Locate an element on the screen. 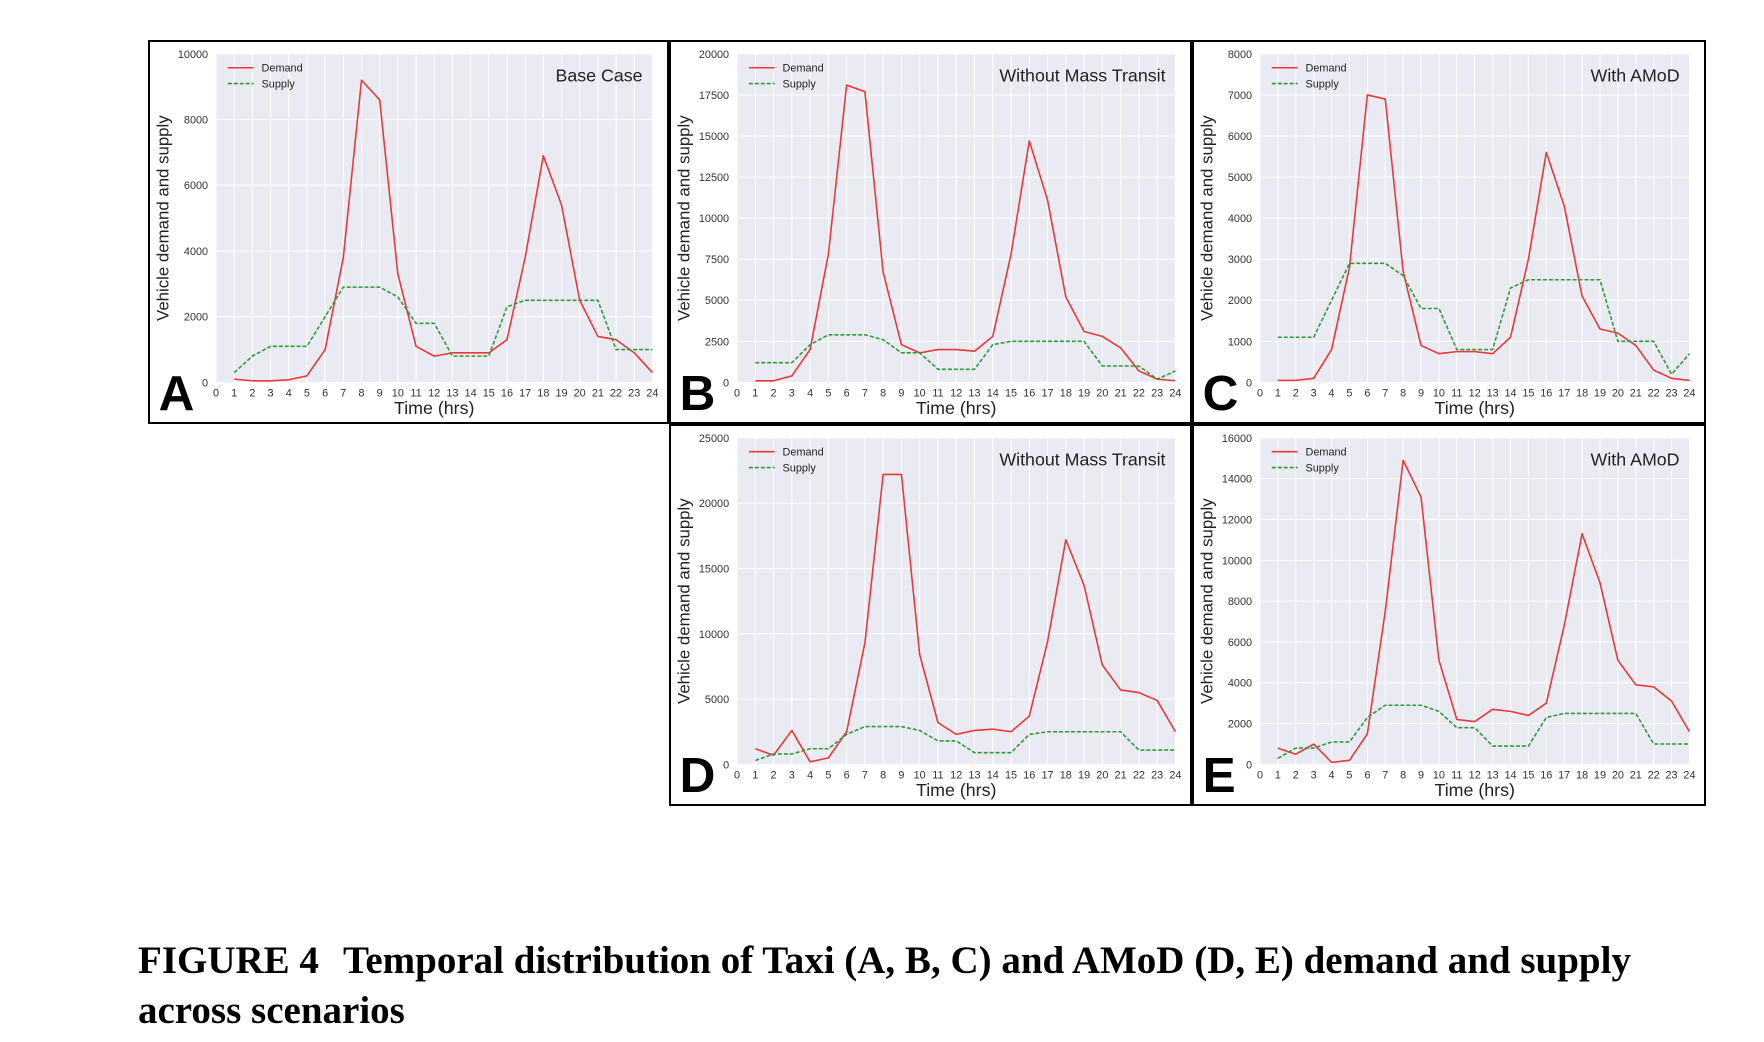 The image size is (1764, 1042). y-axis-label: Vehicle demand and supply is located at coordinates (684, 218).